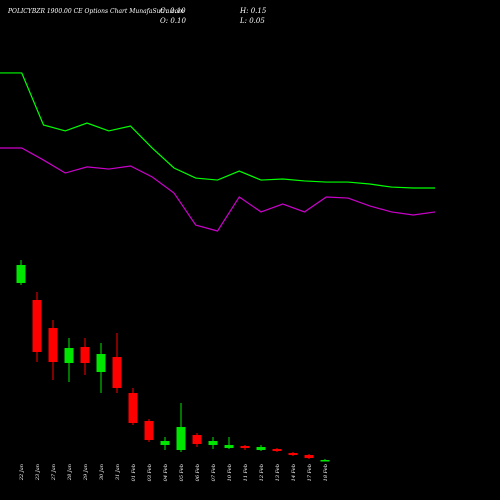 The height and width of the screenshot is (500, 500). I want to click on open-label: O: 0.10, so click(173, 21).